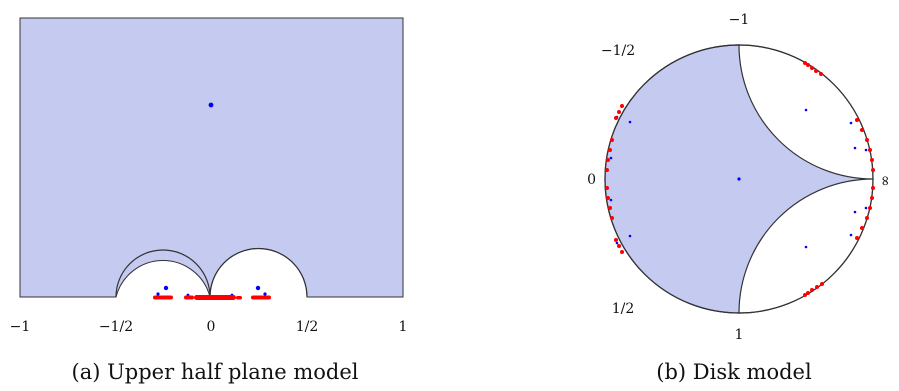  I want to click on tick-label-neg-half: −1/2, so click(116, 327).